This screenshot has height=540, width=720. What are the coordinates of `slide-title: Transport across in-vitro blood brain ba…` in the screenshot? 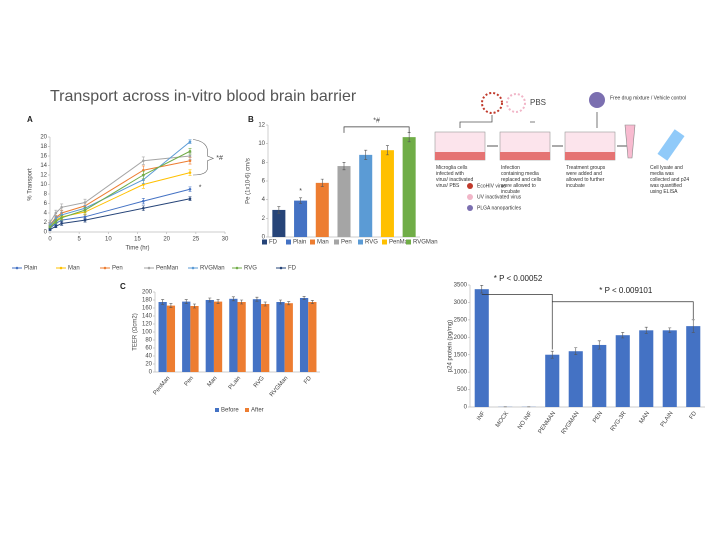 It's located at (203, 96).